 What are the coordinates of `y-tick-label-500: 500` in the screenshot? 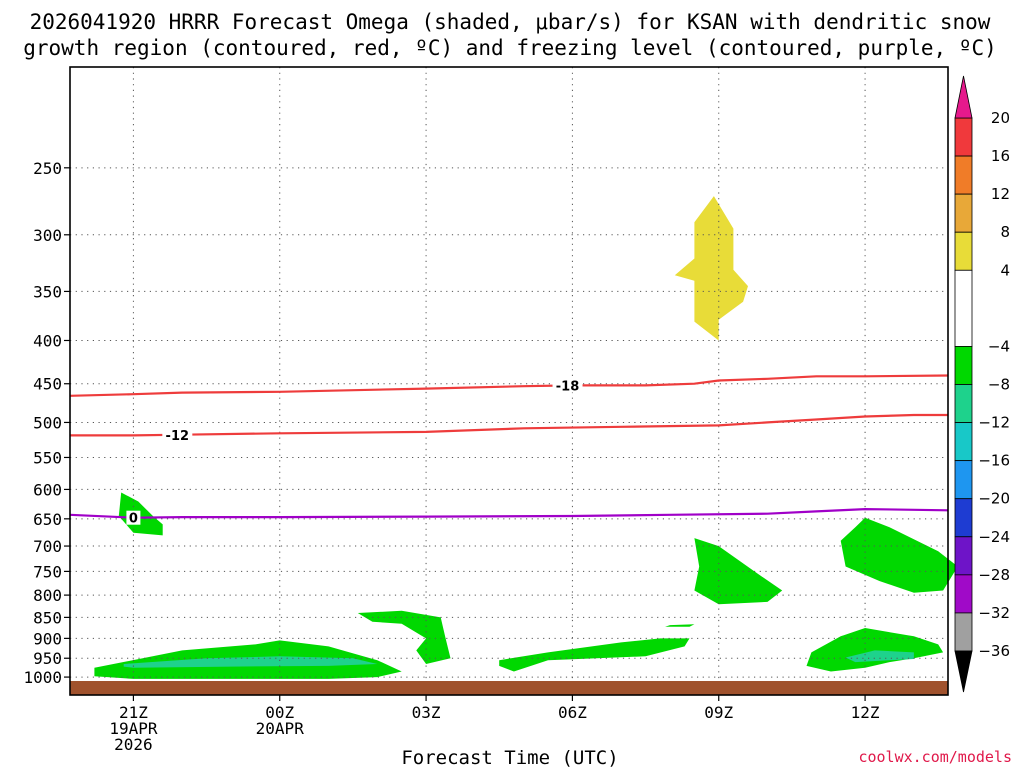 It's located at (47, 422).